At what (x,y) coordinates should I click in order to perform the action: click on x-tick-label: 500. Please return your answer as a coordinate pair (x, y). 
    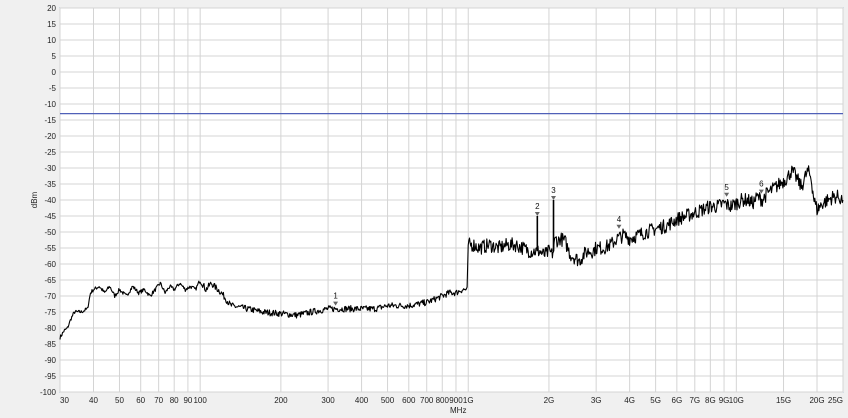
    Looking at the image, I should click on (388, 400).